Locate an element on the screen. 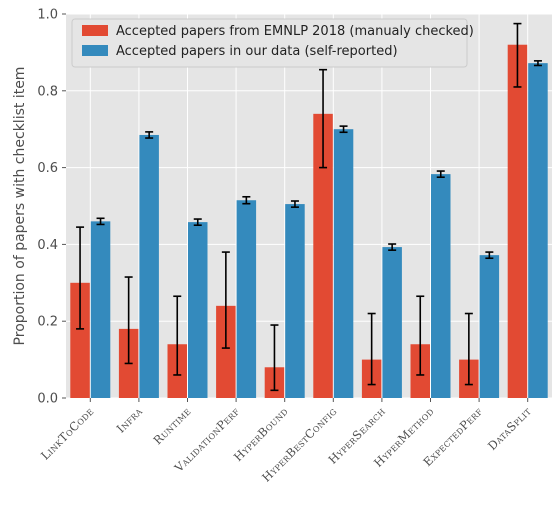 This screenshot has width=560, height=506. y-axis-label: Proportion of papers with checklist item is located at coordinates (20, 206).